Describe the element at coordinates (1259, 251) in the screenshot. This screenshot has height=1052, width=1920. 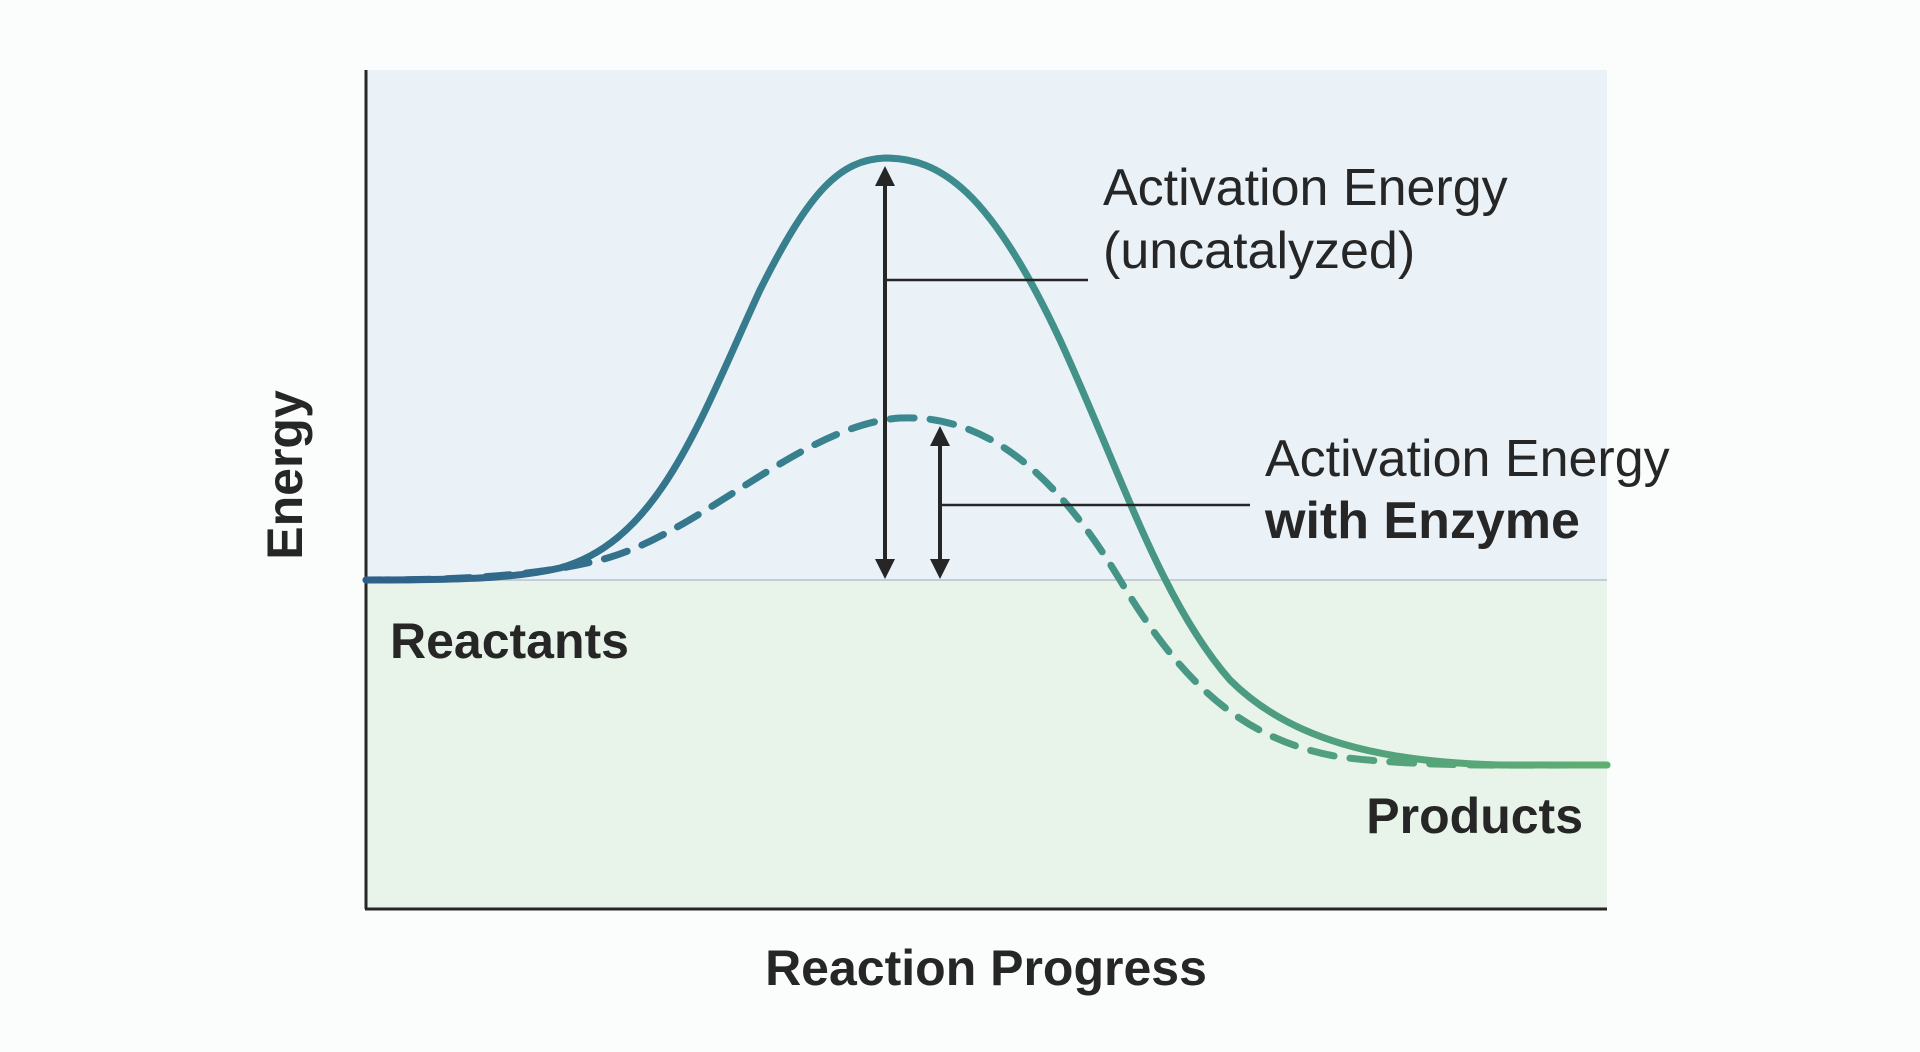
I see `uncatalyzed-label-line2: (uncatalyzed)` at that location.